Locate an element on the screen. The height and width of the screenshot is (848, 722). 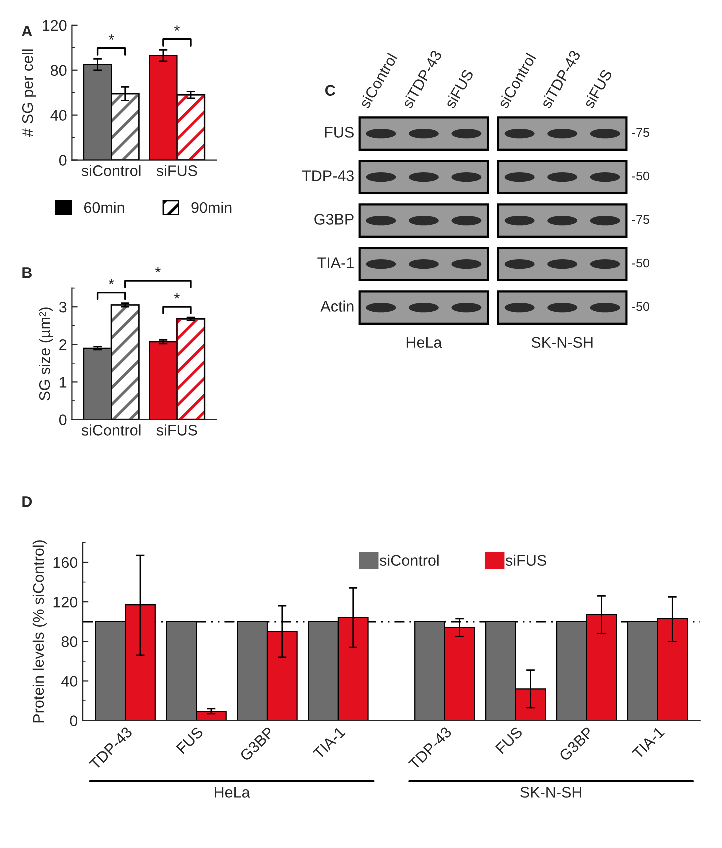
text: 90min is located at coordinates (212, 208).